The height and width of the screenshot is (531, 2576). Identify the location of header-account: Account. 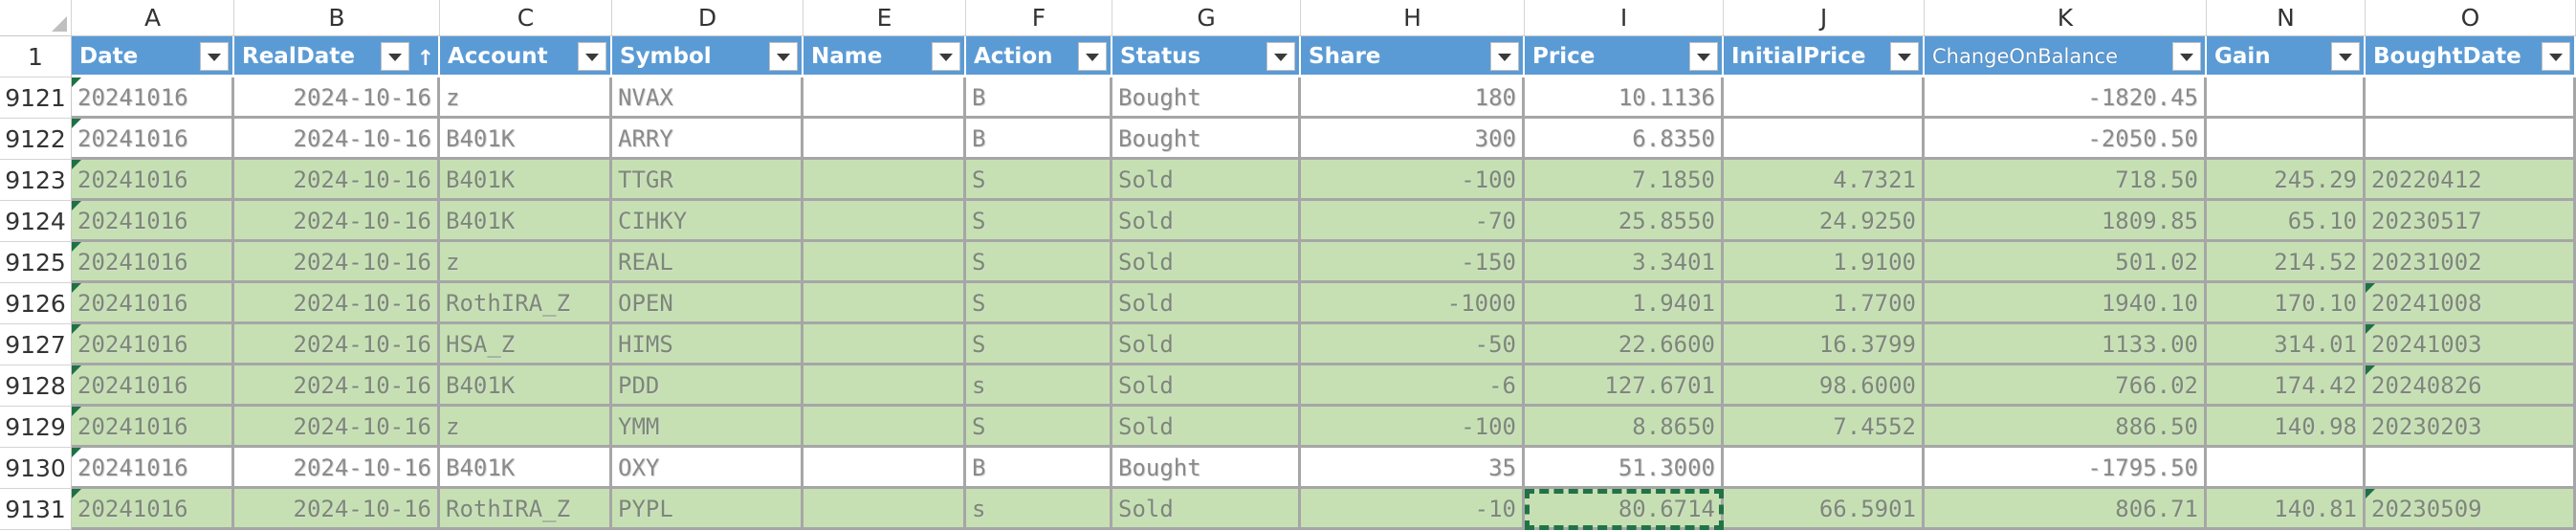
(526, 56).